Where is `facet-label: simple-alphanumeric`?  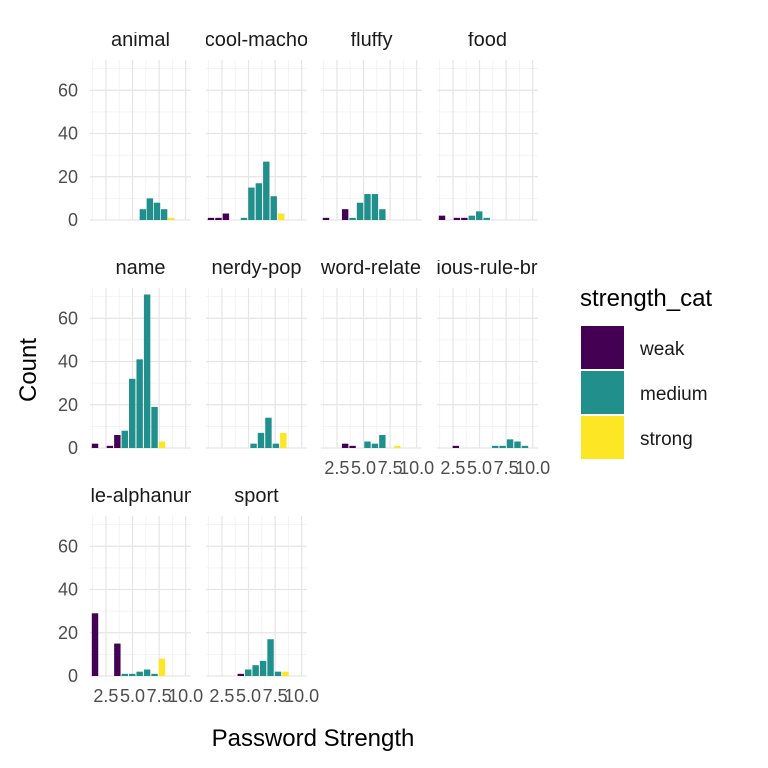 facet-label: simple-alphanumeric is located at coordinates (140, 496).